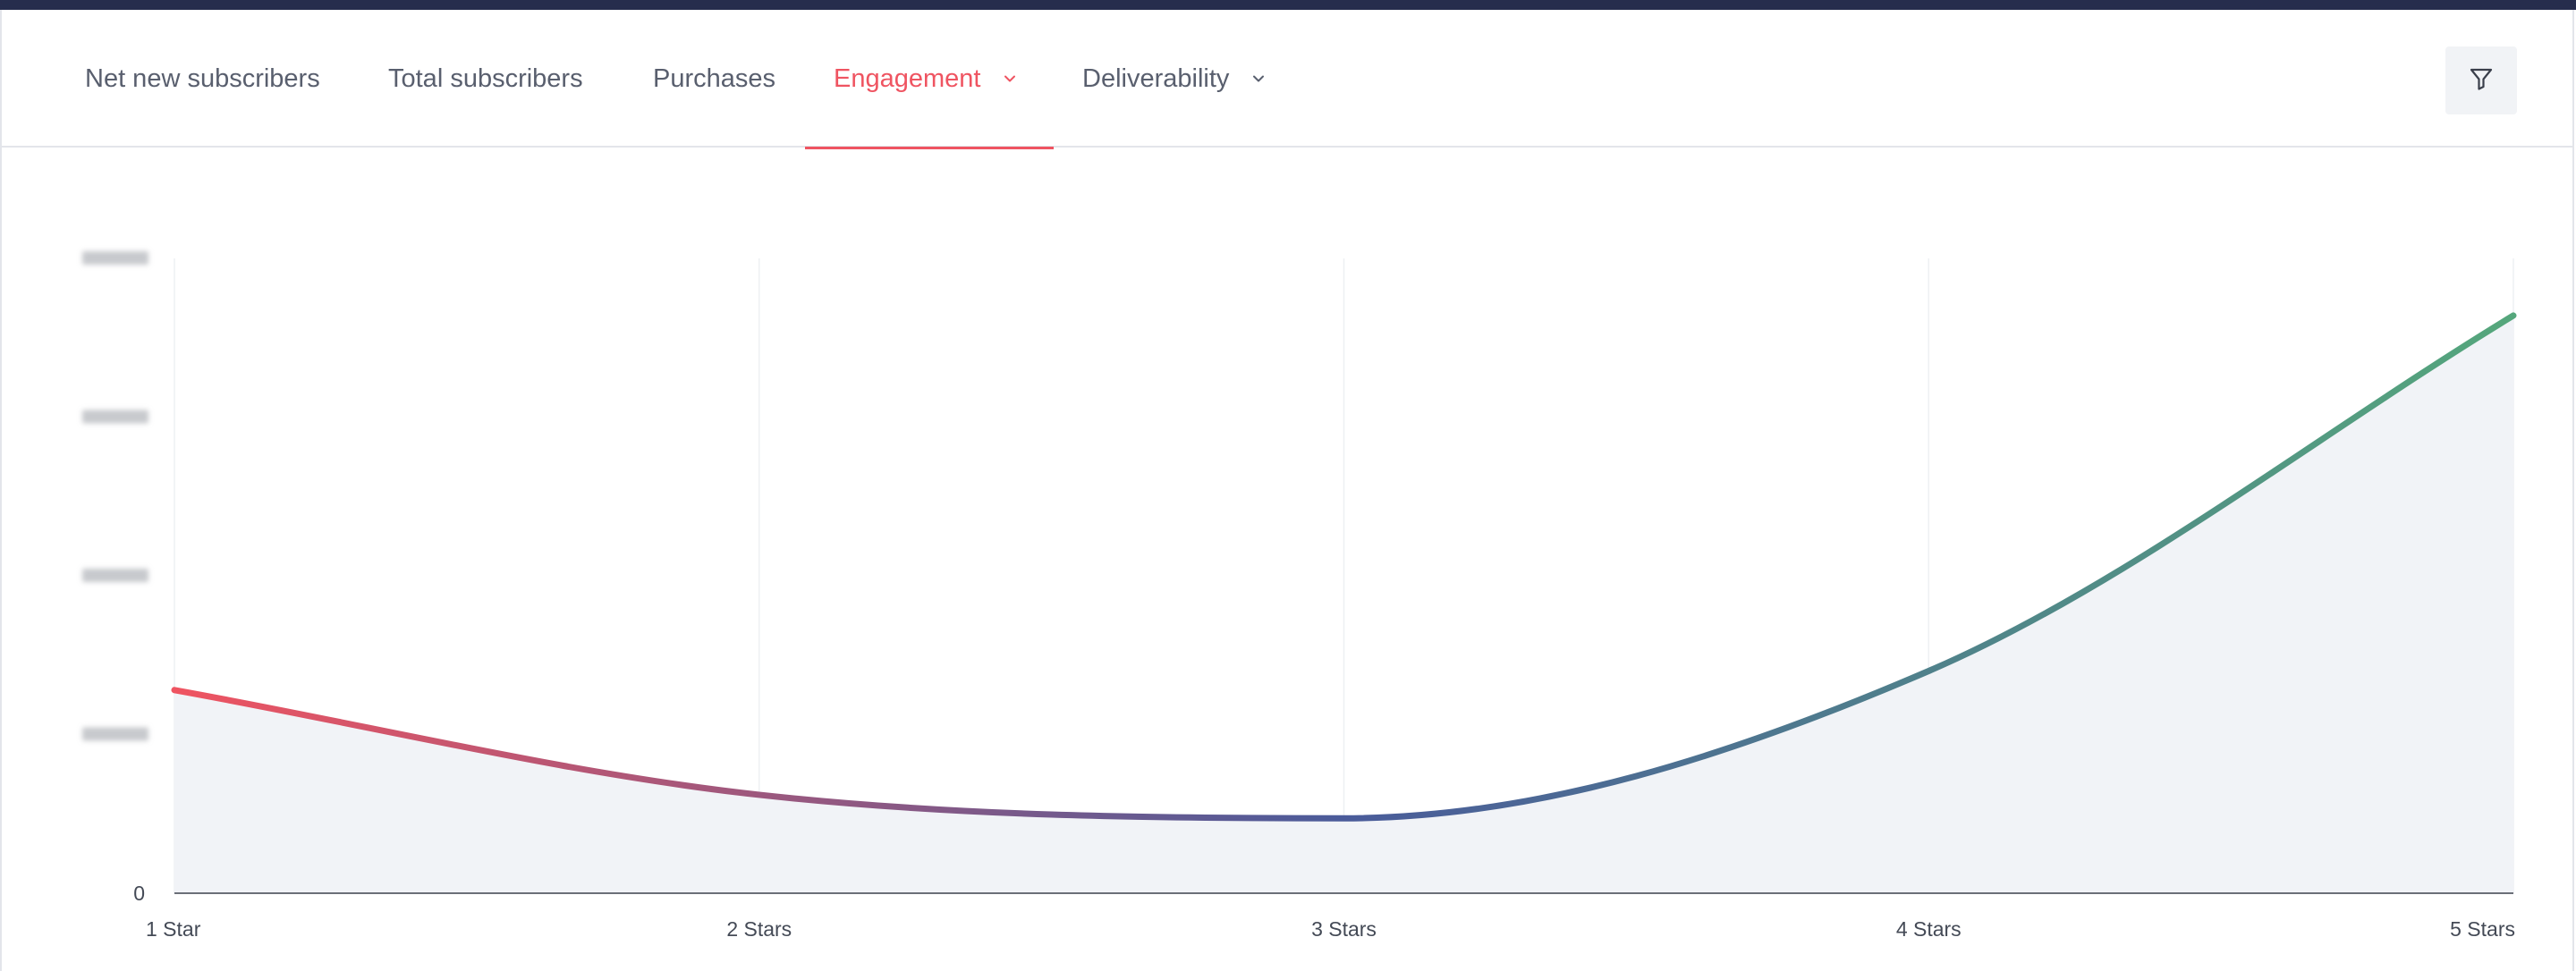  What do you see at coordinates (1288, 5) in the screenshot?
I see `top-accent-bar` at bounding box center [1288, 5].